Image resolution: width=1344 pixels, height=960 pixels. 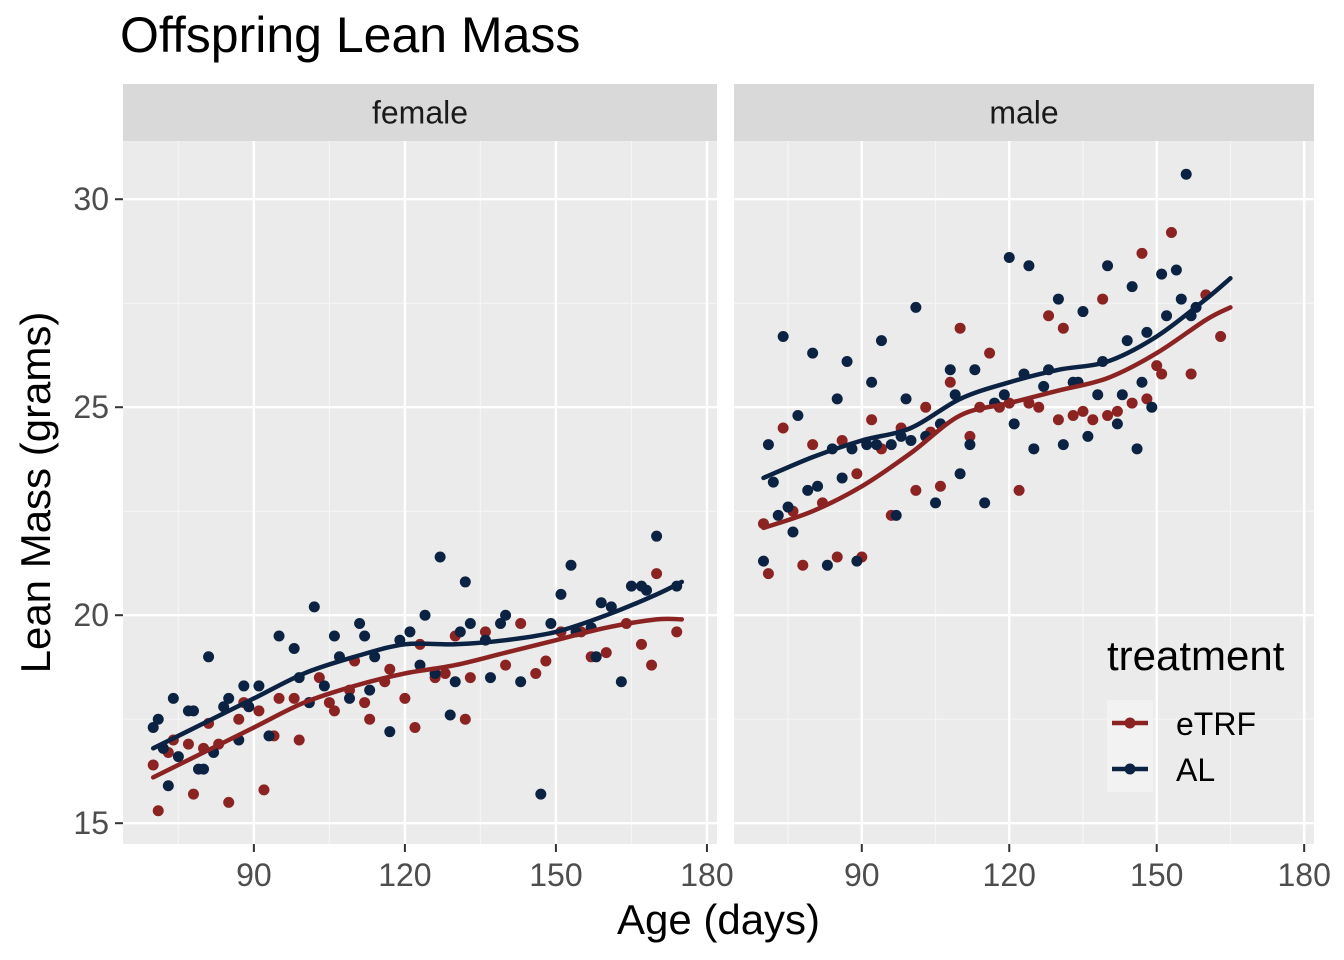 I want to click on series-AL-female, so click(x=415, y=665).